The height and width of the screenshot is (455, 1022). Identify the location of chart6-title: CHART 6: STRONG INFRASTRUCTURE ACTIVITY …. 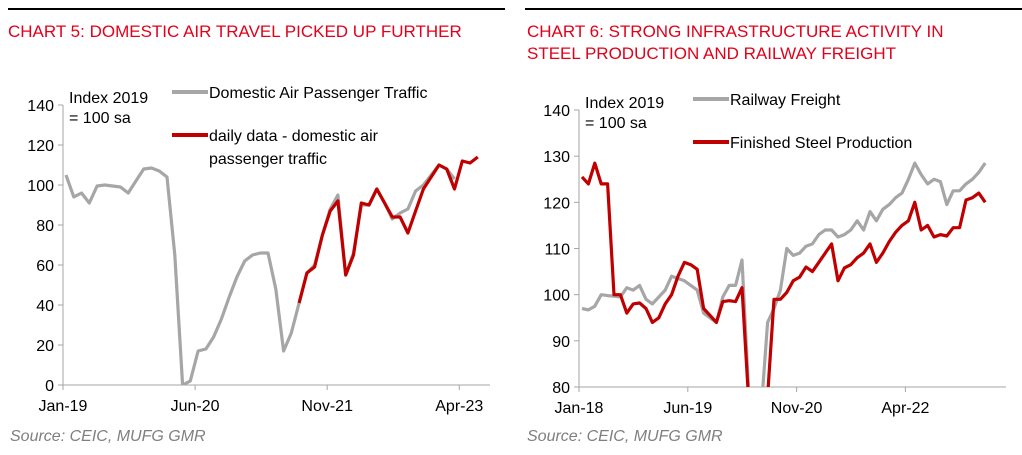
(735, 42).